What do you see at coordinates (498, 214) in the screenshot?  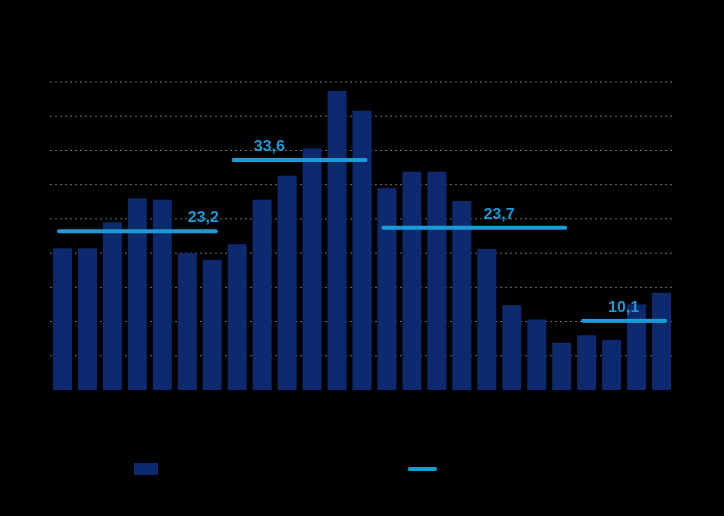 I see `average-label-3: 23,7` at bounding box center [498, 214].